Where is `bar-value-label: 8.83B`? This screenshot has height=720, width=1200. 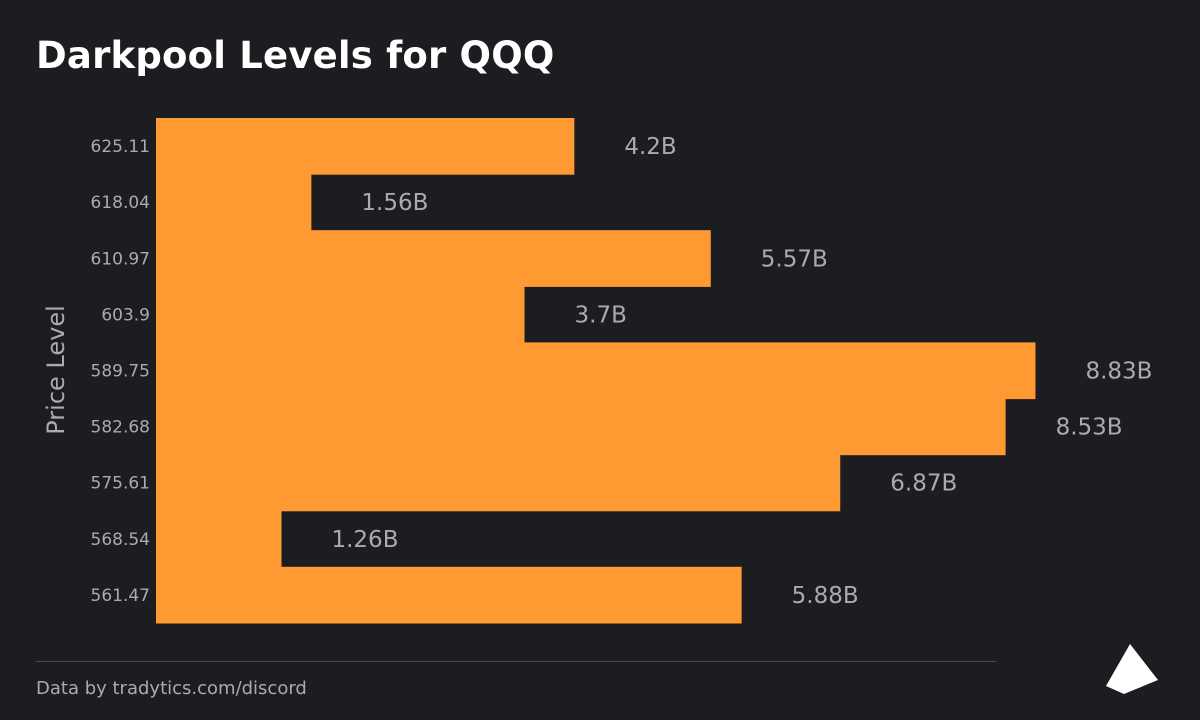 bar-value-label: 8.83B is located at coordinates (1118, 371).